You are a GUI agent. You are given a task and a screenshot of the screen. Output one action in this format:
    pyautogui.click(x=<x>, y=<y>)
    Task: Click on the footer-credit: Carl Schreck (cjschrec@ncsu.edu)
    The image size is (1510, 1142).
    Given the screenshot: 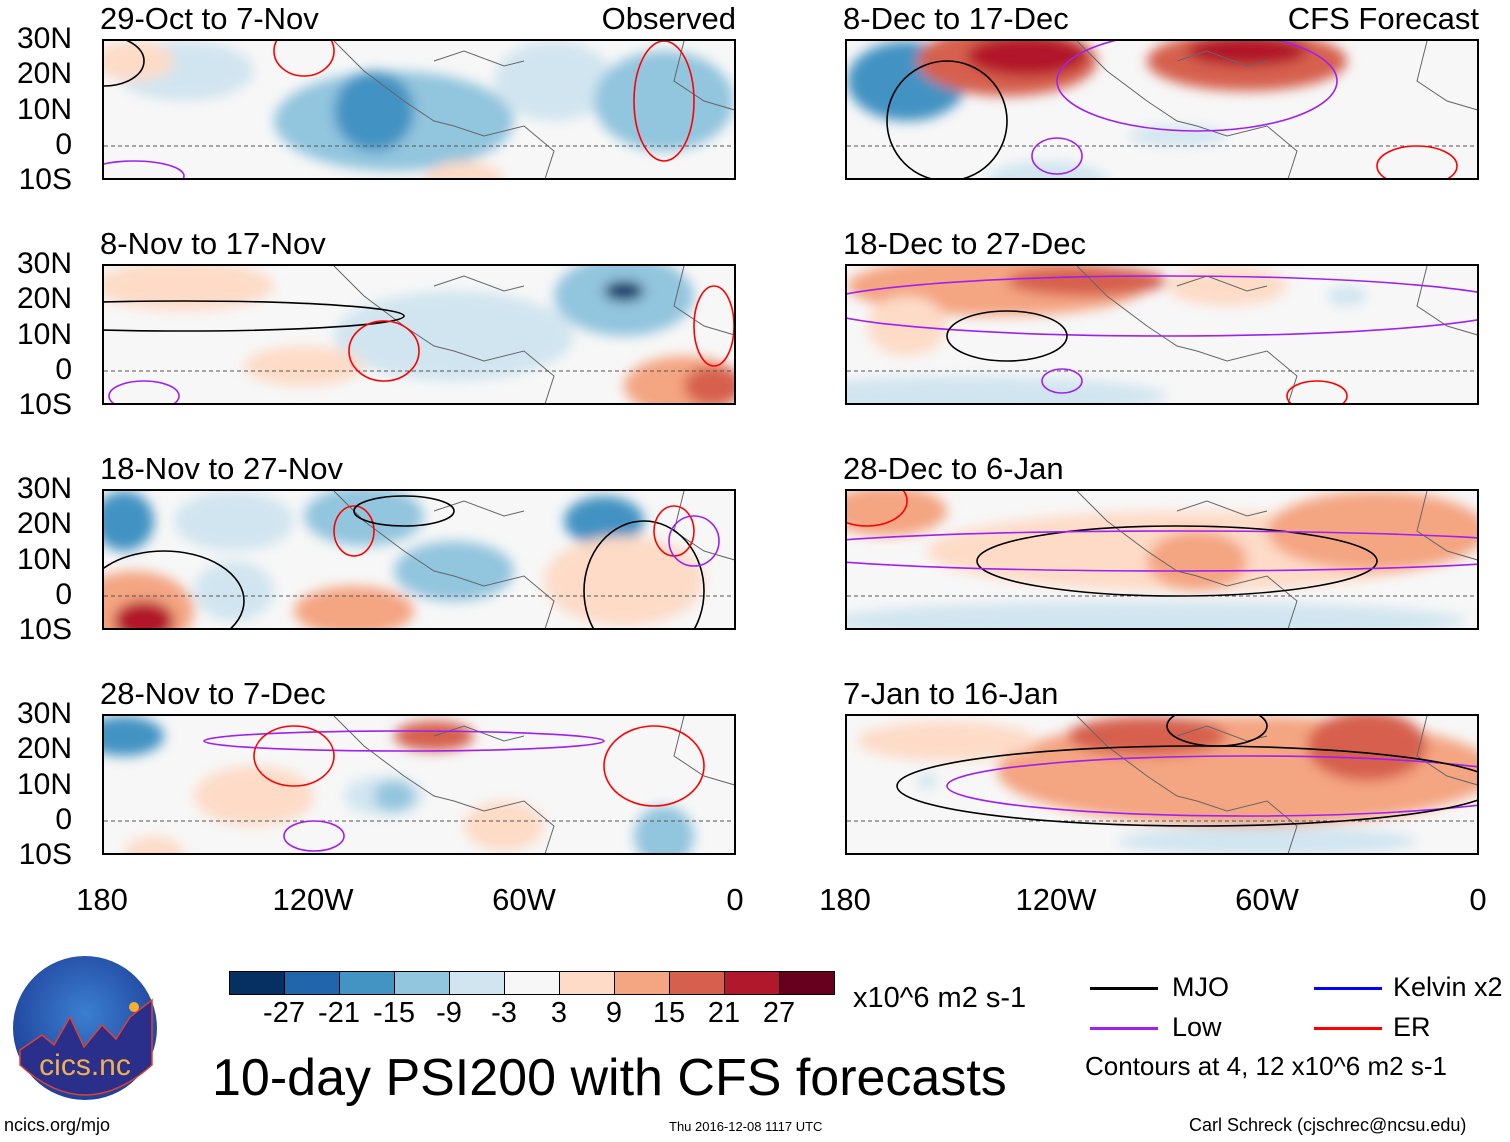 What is the action you would take?
    pyautogui.click(x=1328, y=1125)
    